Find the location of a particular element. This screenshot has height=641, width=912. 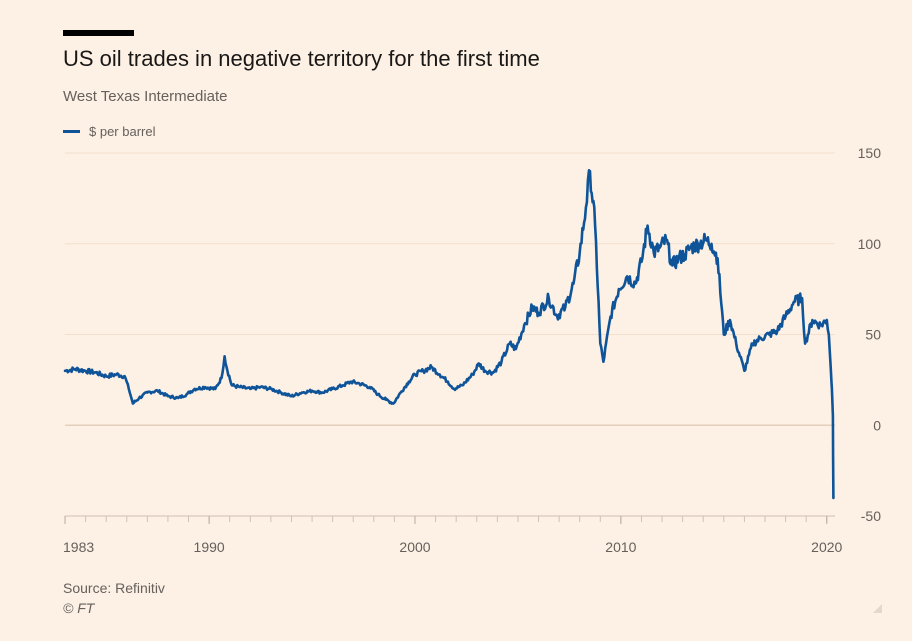

copyright-note: © FT is located at coordinates (79, 608).